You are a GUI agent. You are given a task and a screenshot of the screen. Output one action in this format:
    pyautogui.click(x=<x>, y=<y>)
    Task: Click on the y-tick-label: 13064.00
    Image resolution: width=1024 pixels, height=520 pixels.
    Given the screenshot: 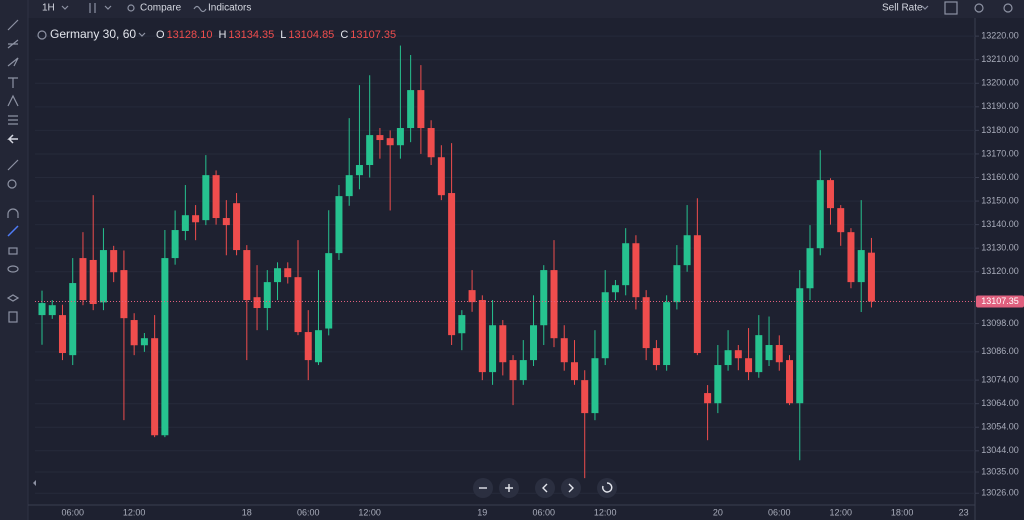 What is the action you would take?
    pyautogui.click(x=1000, y=403)
    